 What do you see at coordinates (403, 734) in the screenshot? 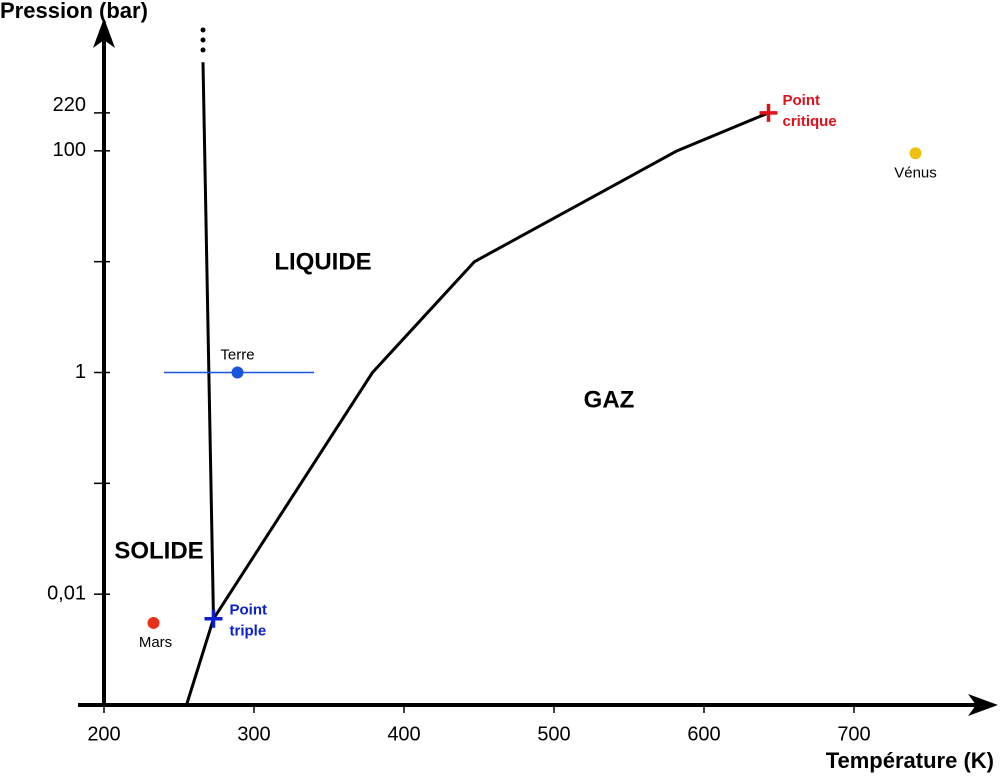
I see `x-tick-label: 400` at bounding box center [403, 734].